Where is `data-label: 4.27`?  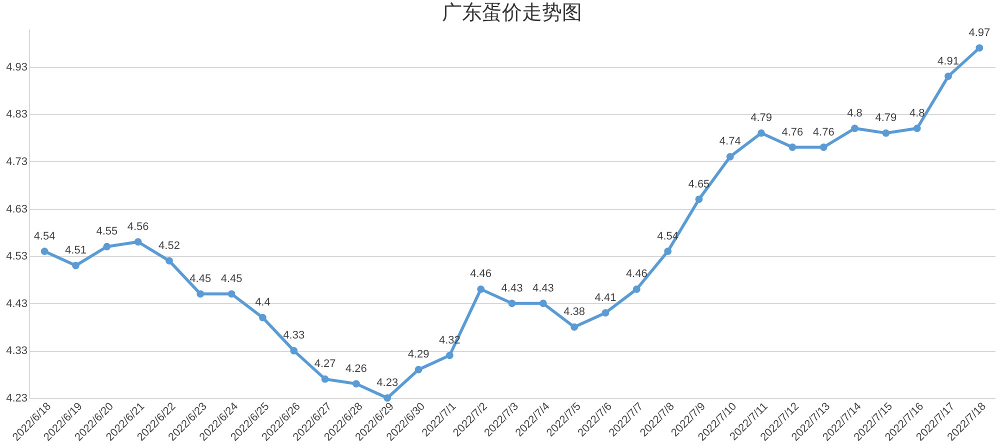 data-label: 4.27 is located at coordinates (325, 364).